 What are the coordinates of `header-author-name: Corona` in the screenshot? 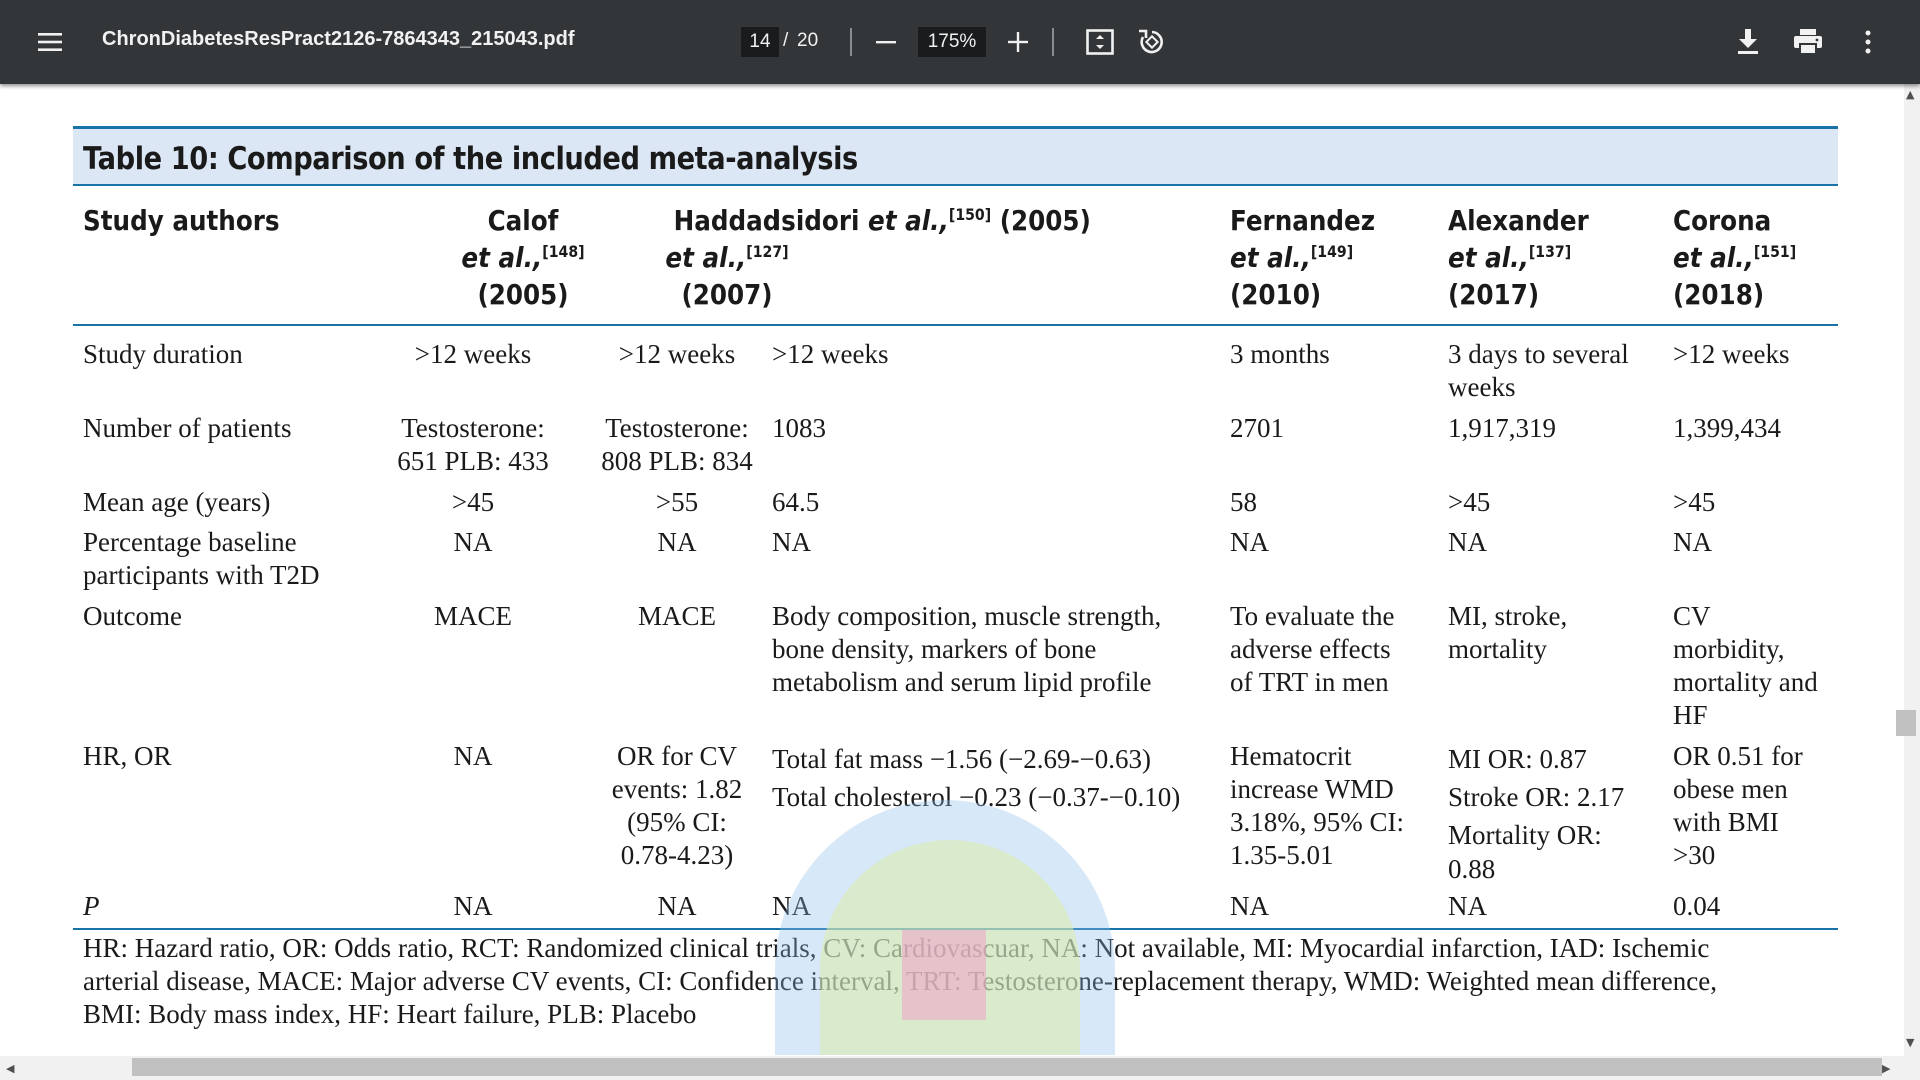 It's located at (1722, 220).